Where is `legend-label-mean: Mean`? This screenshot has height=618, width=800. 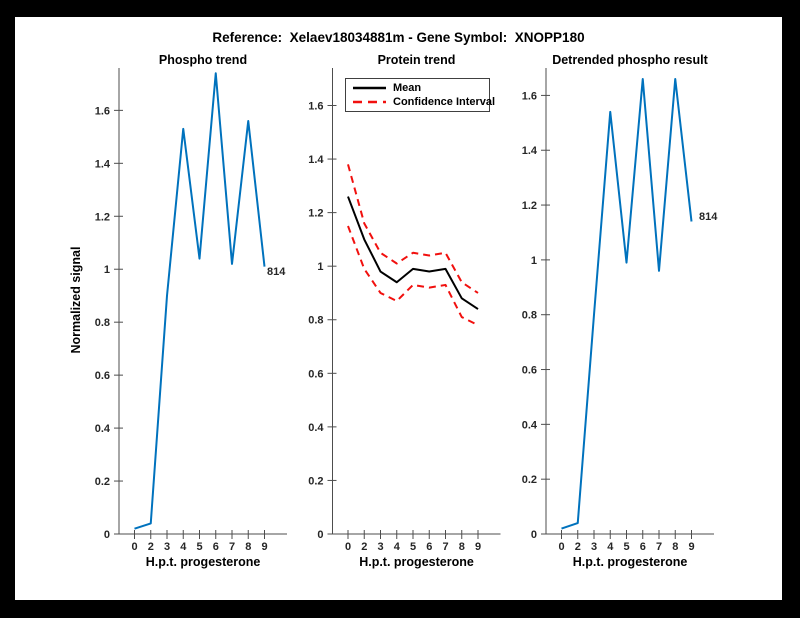 legend-label-mean: Mean is located at coordinates (407, 88).